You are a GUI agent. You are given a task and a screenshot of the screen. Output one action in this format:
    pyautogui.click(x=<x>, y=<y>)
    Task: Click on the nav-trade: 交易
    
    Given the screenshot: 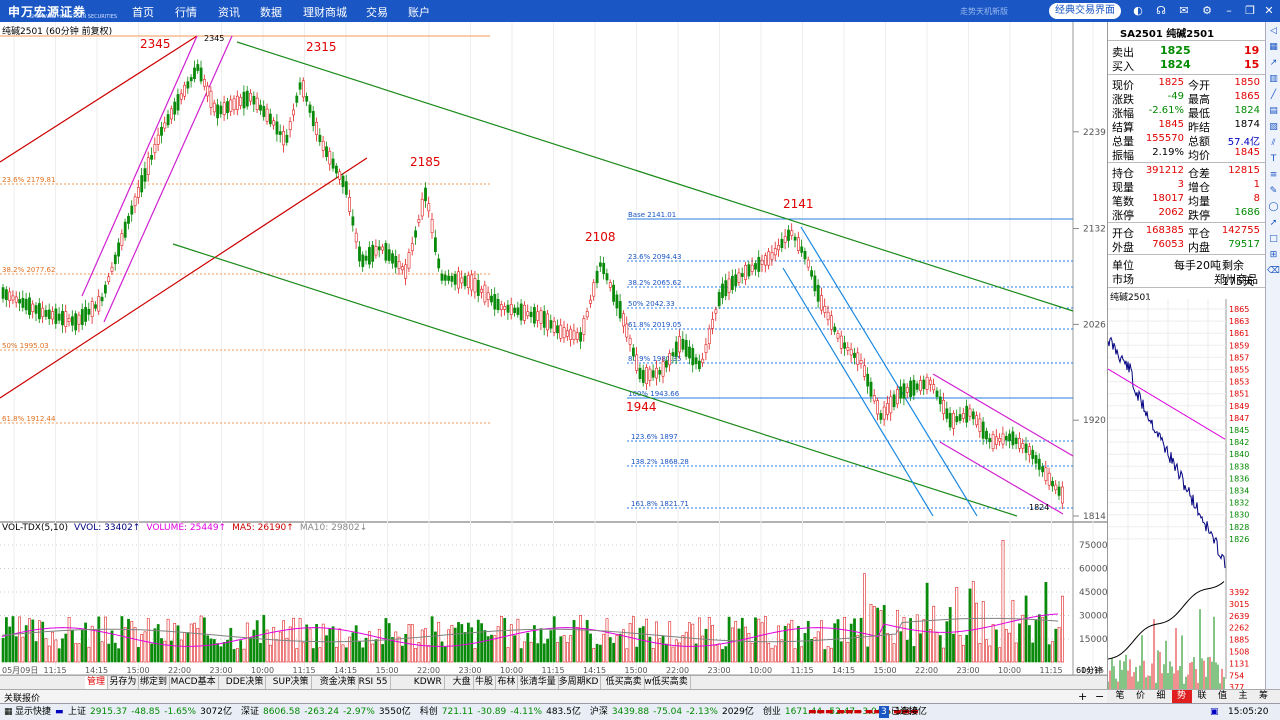 What is the action you would take?
    pyautogui.click(x=377, y=12)
    